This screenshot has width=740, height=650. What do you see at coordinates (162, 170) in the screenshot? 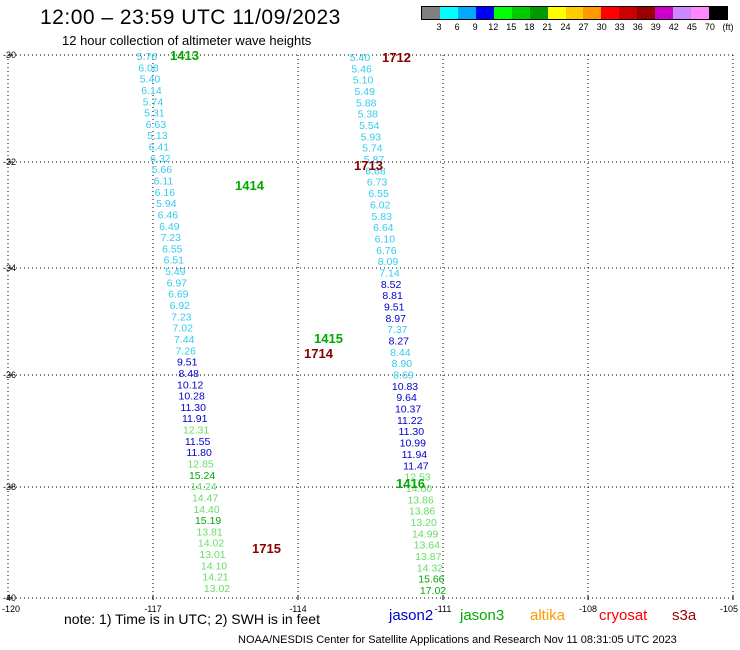
I see `wave-height-value: 5.66` at bounding box center [162, 170].